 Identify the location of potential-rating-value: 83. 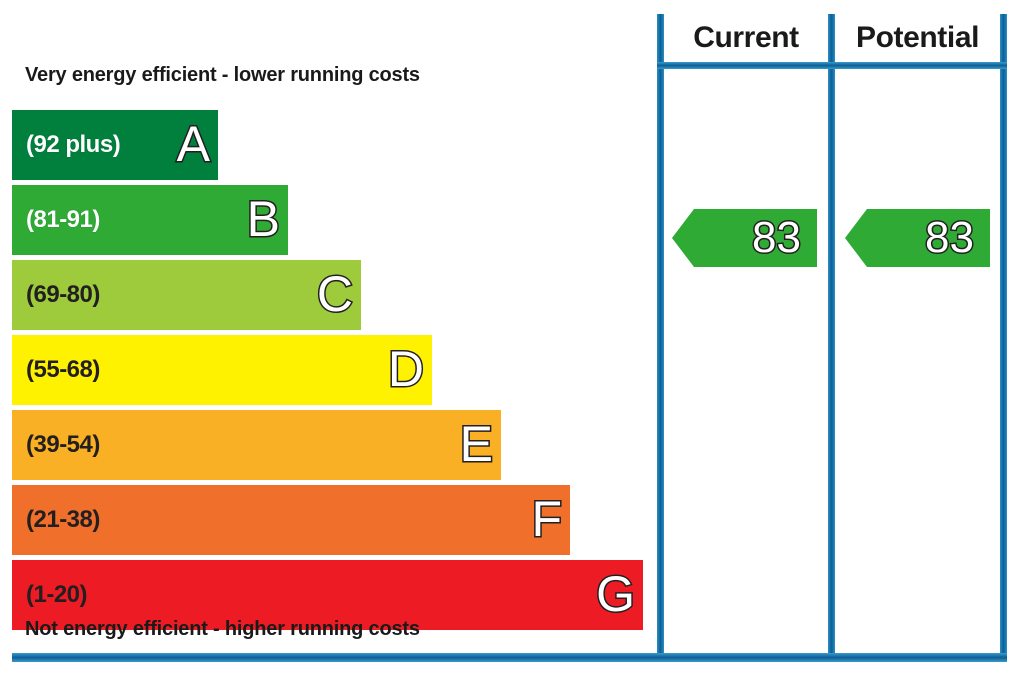
(950, 237).